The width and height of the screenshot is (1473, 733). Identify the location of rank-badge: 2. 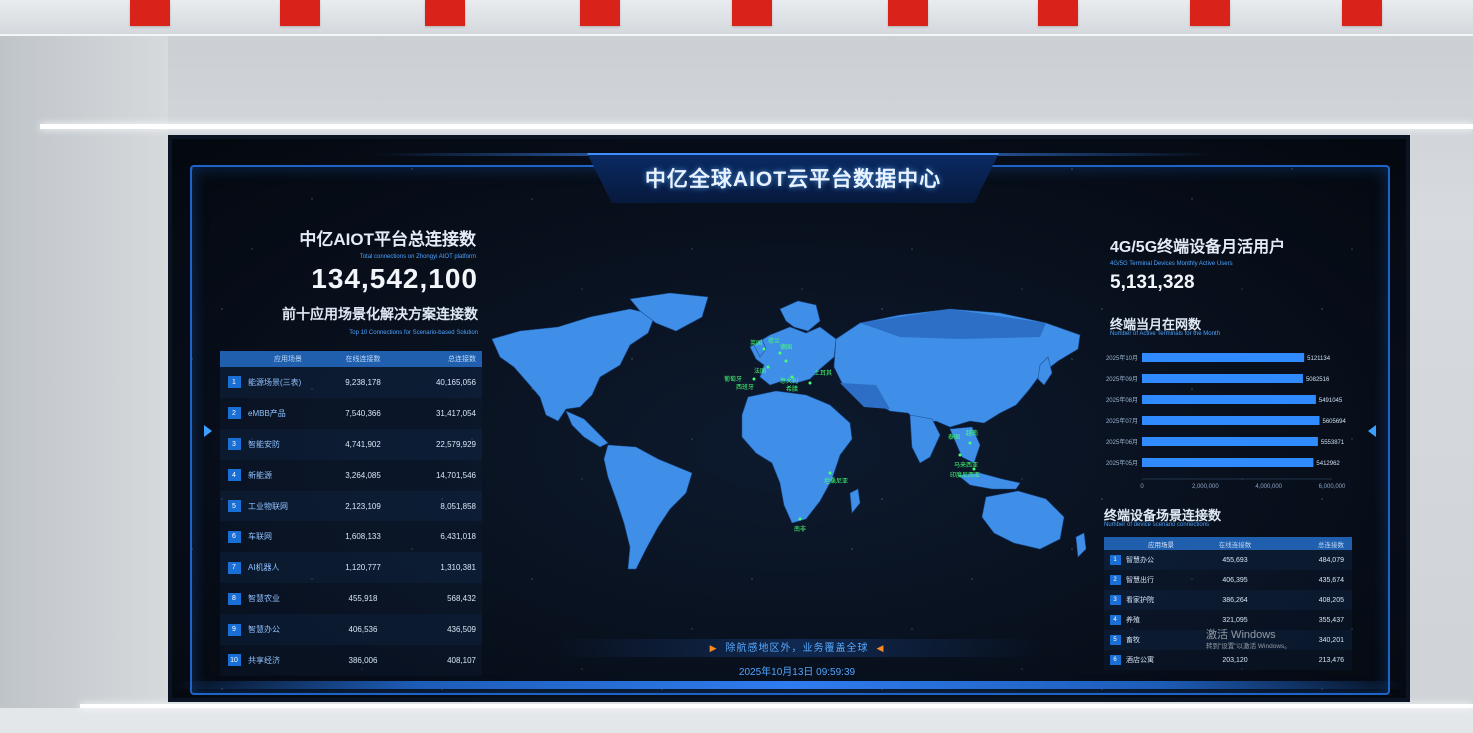
(1115, 580).